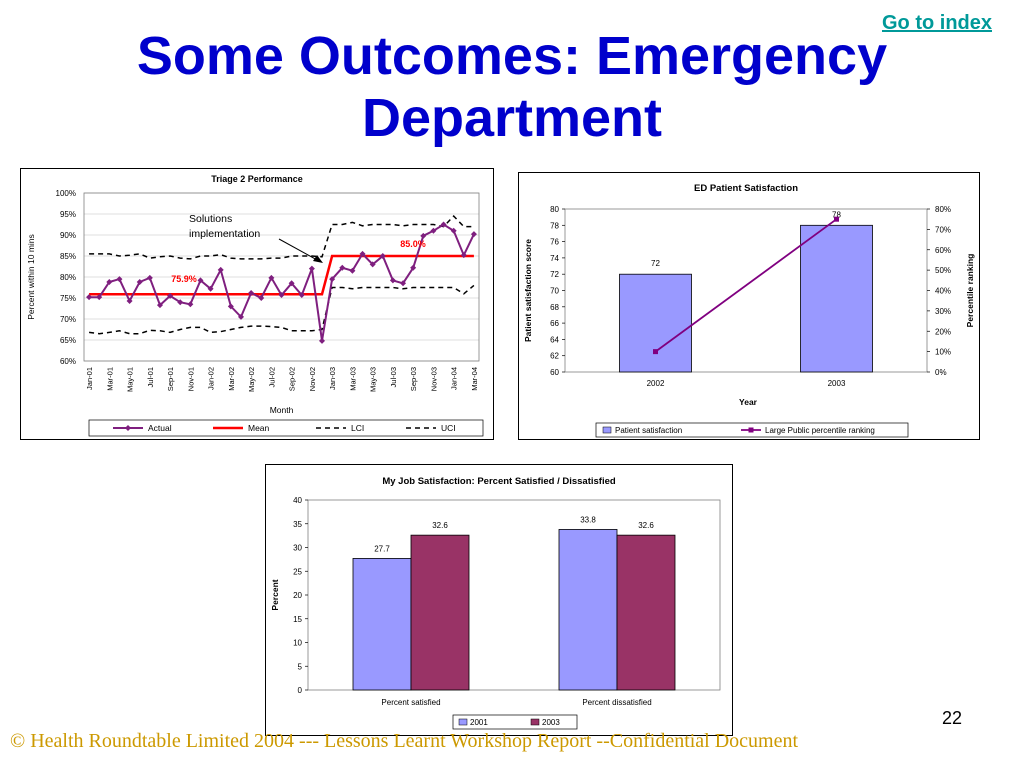  What do you see at coordinates (297, 595) in the screenshot?
I see `y-tick-label: 20` at bounding box center [297, 595].